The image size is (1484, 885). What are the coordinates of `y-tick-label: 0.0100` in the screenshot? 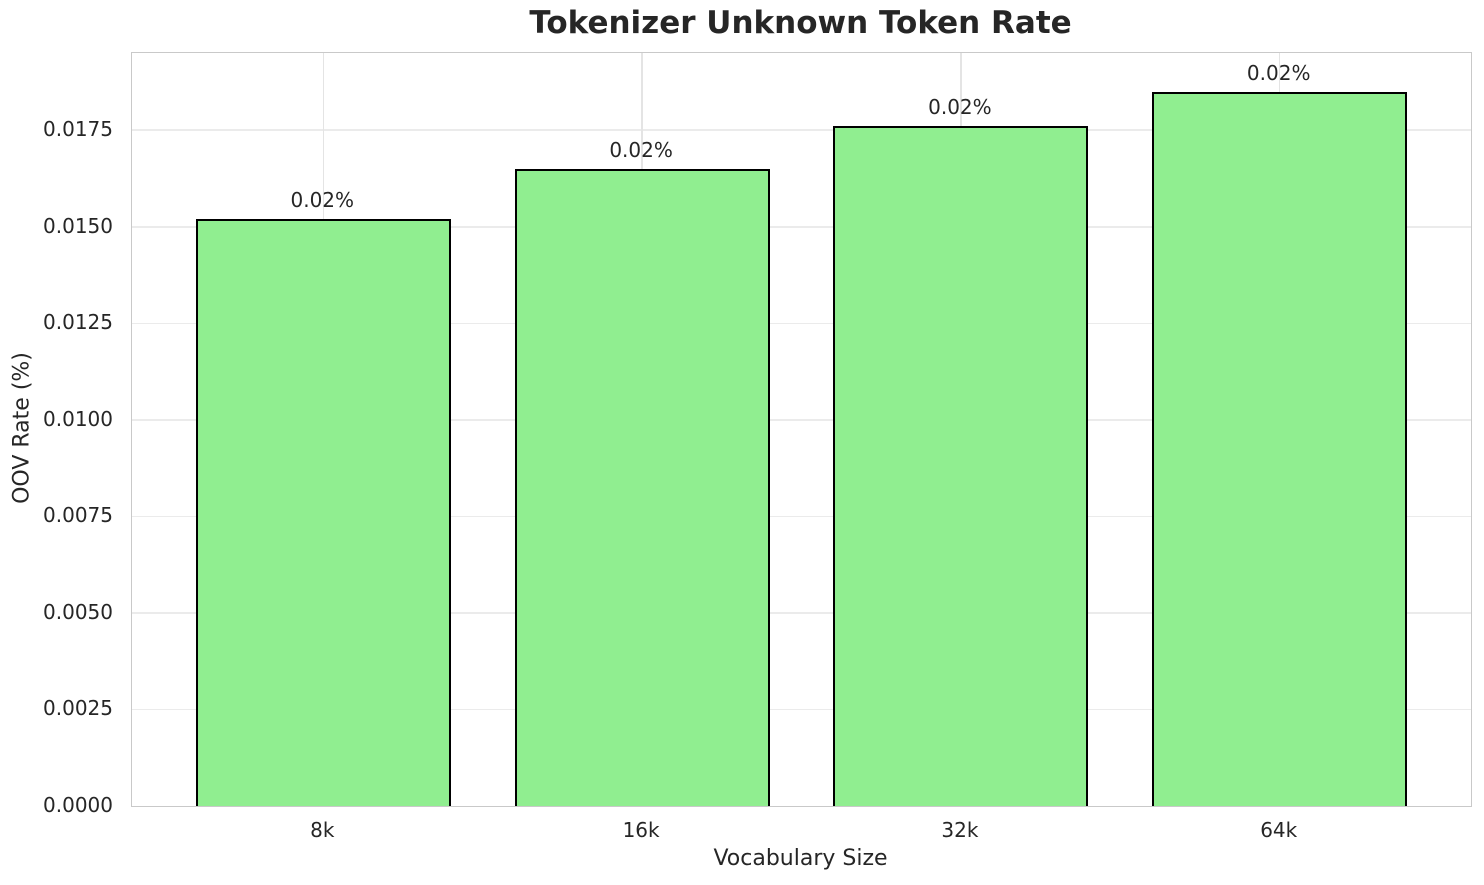 It's located at (78, 418).